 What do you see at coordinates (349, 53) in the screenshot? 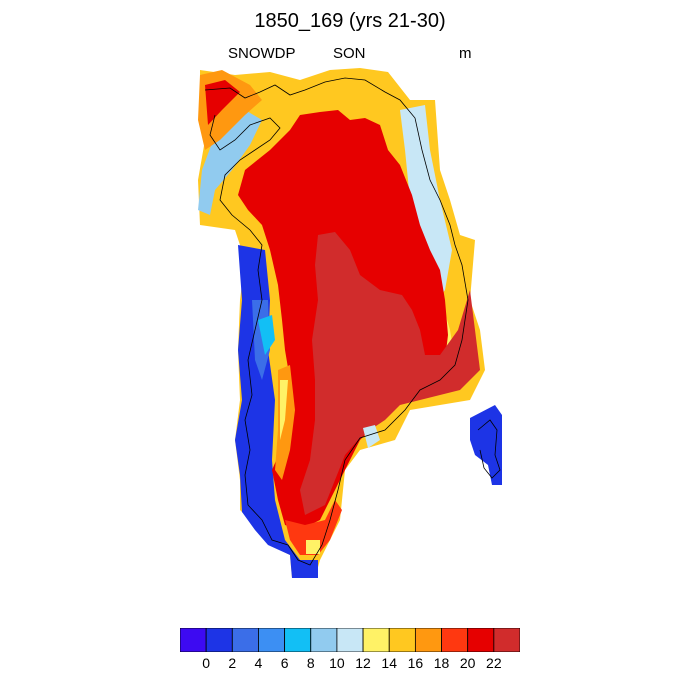
I see `season-label: SON` at bounding box center [349, 53].